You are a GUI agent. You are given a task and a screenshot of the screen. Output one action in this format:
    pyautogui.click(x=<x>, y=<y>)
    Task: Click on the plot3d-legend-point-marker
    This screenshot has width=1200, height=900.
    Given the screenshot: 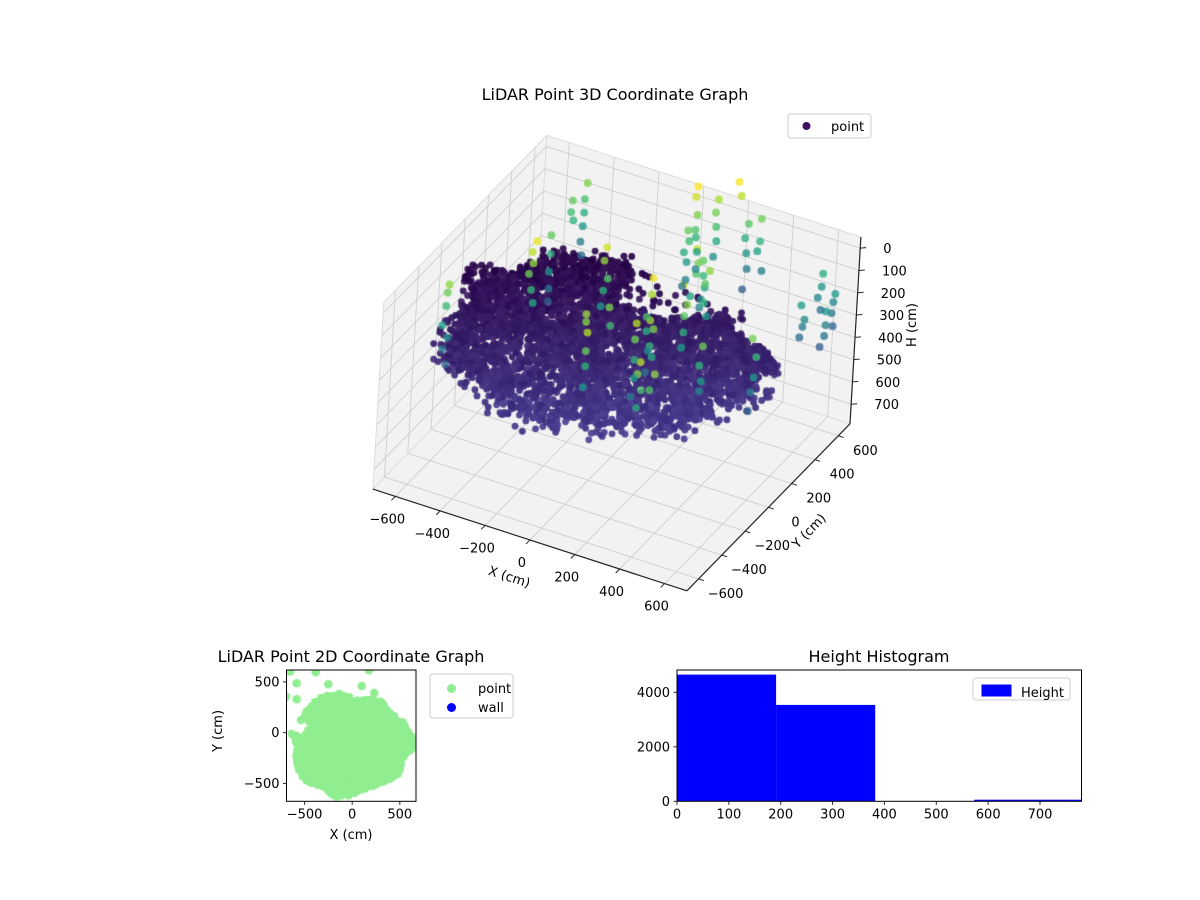 What is the action you would take?
    pyautogui.click(x=806, y=126)
    